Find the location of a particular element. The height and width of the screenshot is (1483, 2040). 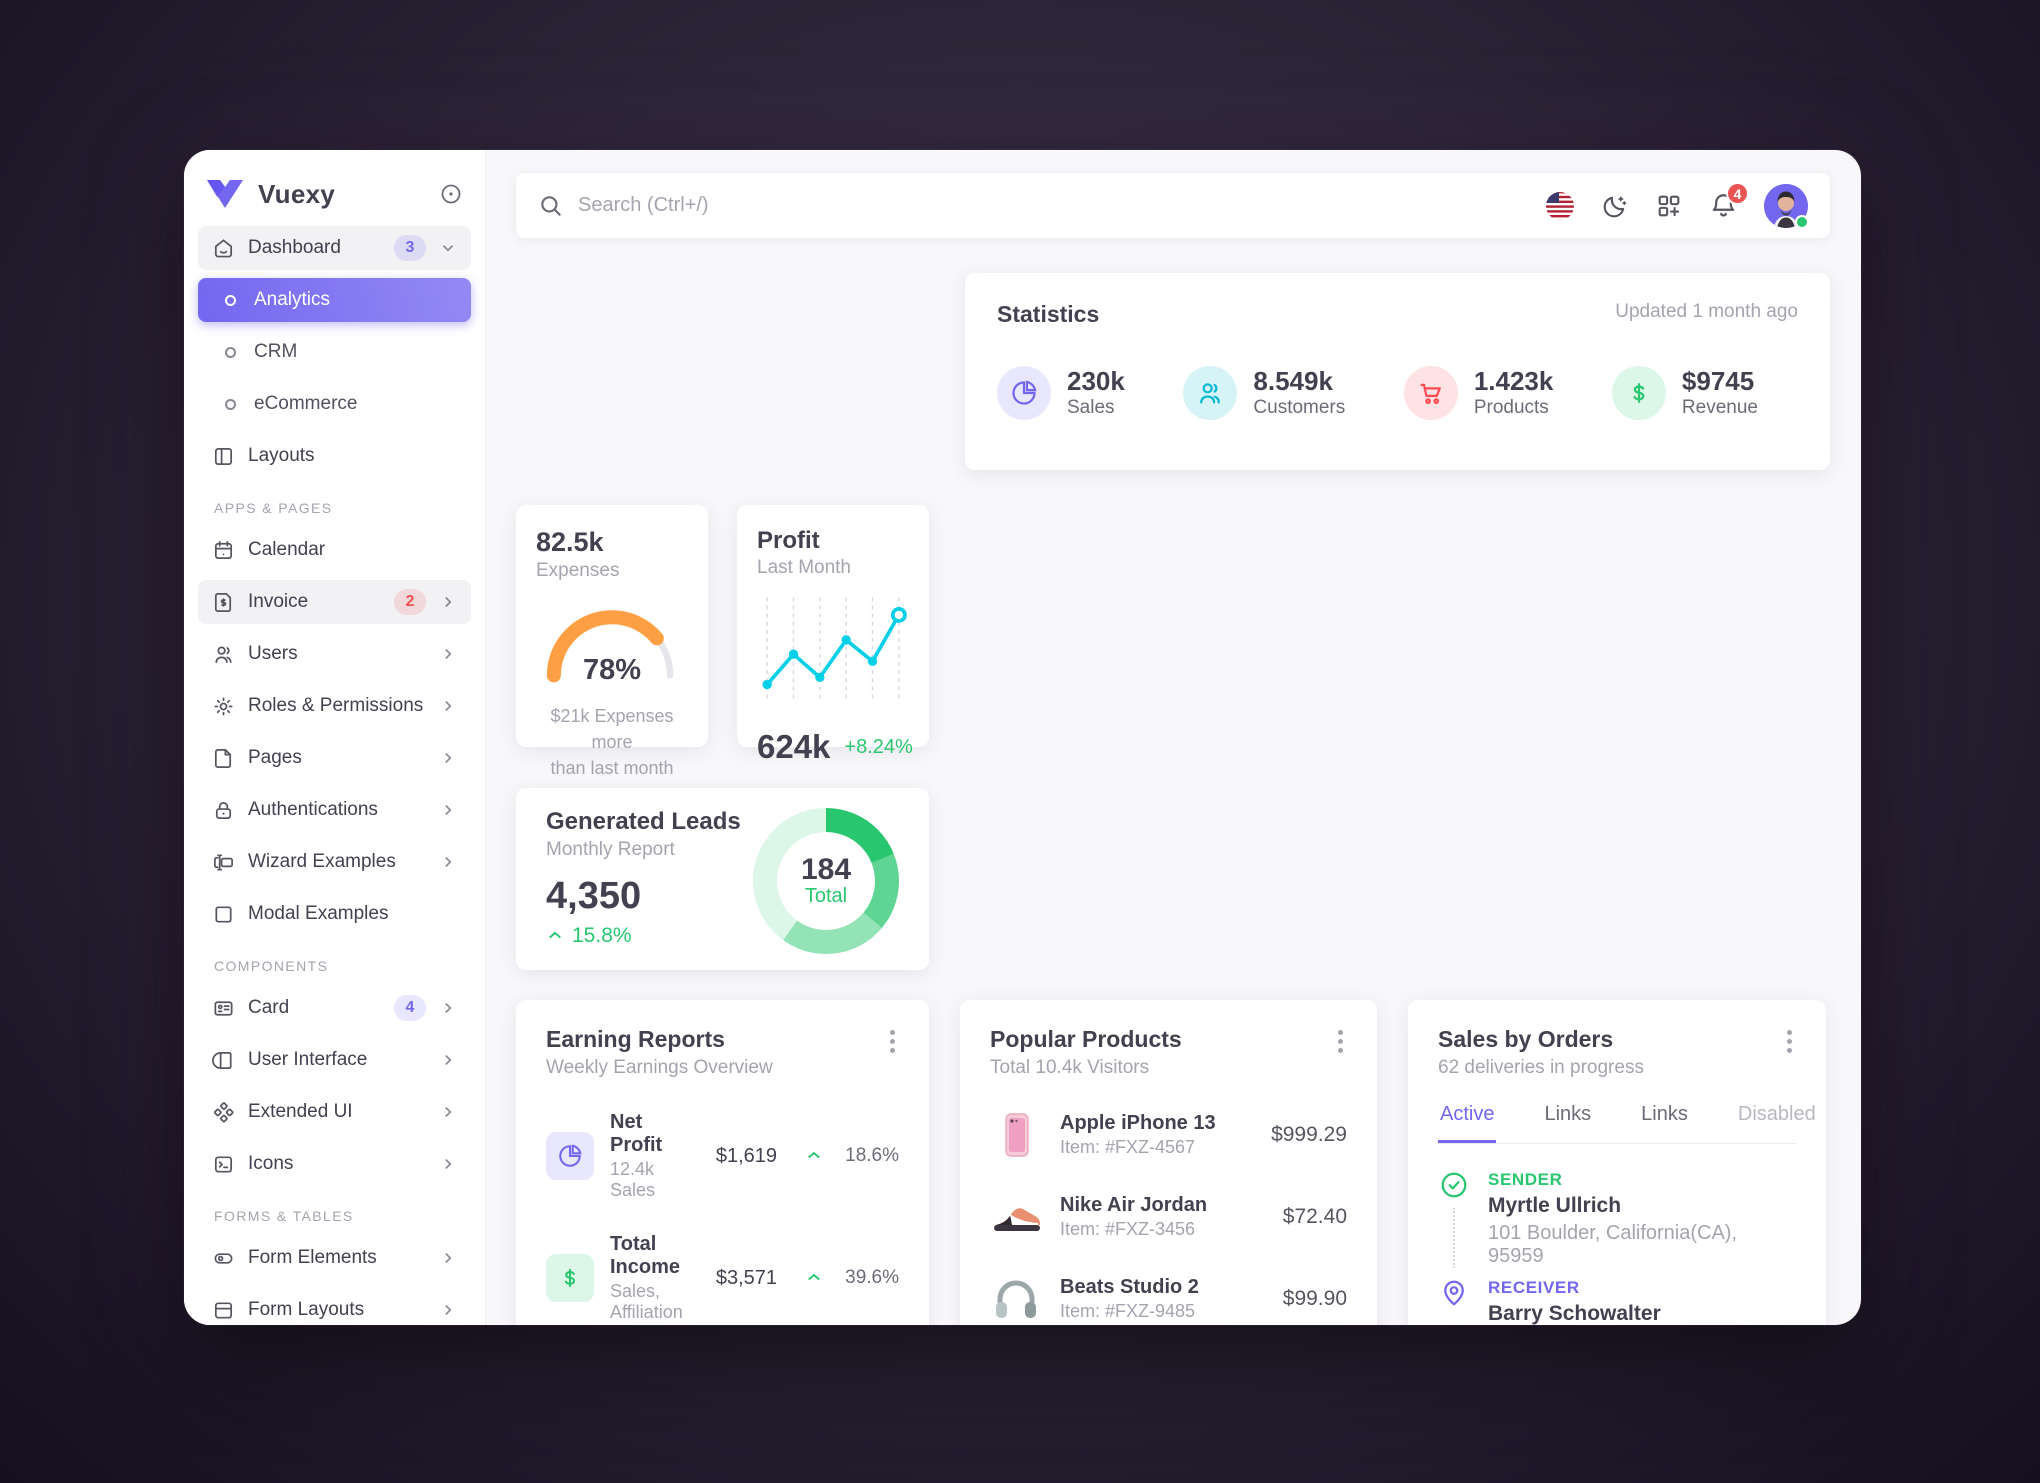

sidebar-item-icons: Icons is located at coordinates (334, 1164).